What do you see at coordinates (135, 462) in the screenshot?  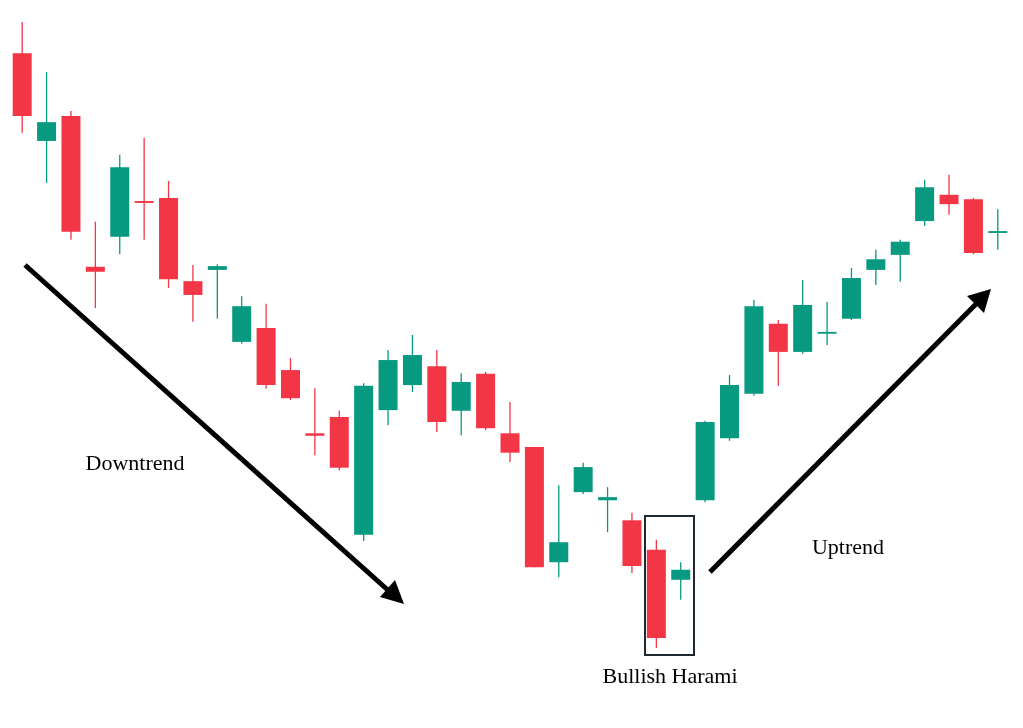 I see `annotation: Downtrend` at bounding box center [135, 462].